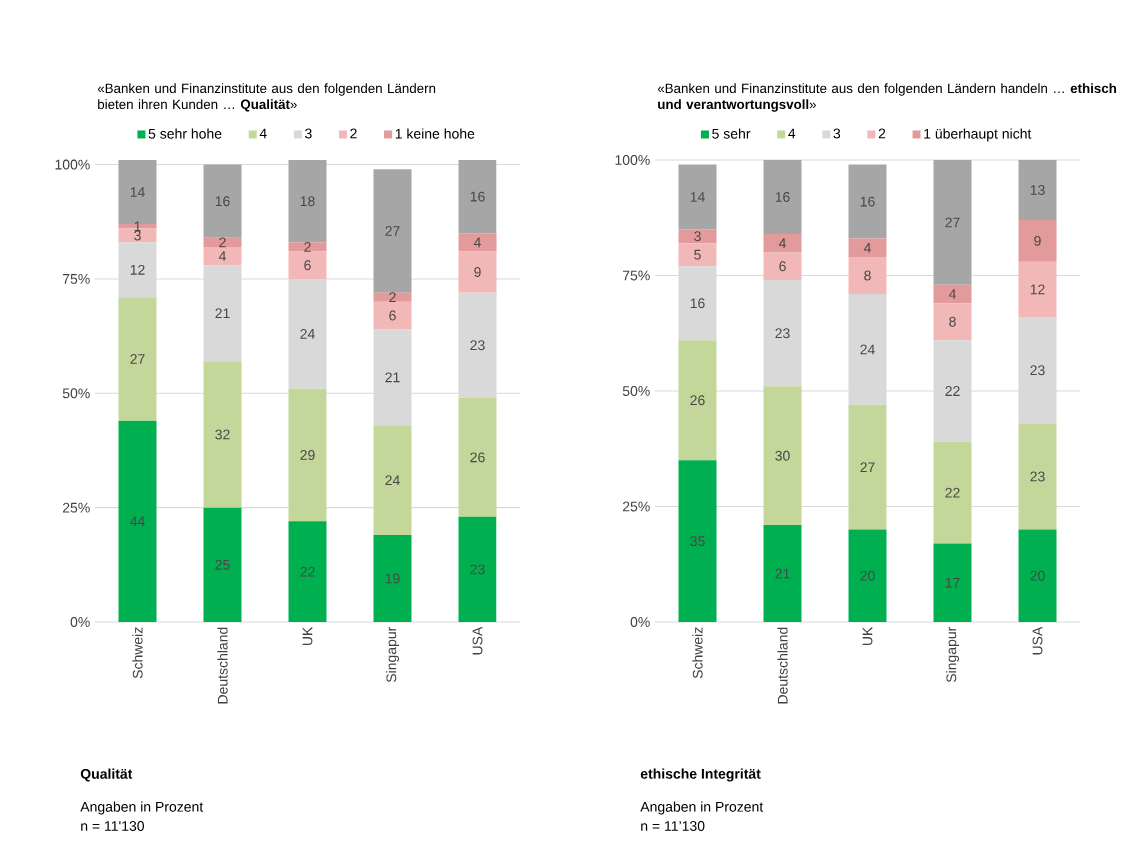 Image resolution: width=1141 pixels, height=868 pixels. What do you see at coordinates (263, 133) in the screenshot?
I see `legend-label: 4` at bounding box center [263, 133].